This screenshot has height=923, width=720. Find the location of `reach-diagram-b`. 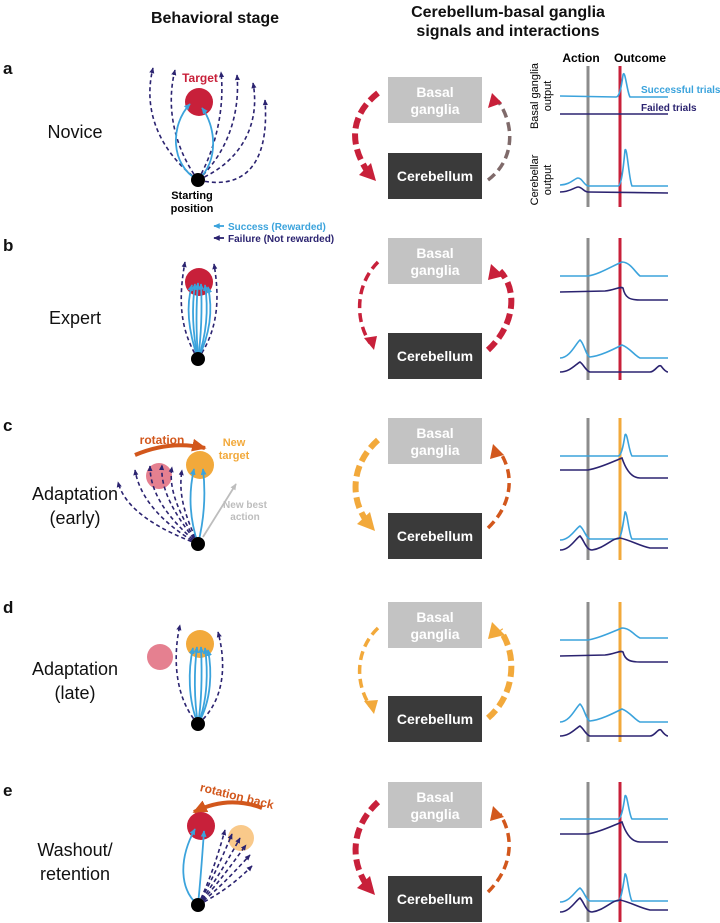

reach-diagram-b is located at coordinates (199, 313).